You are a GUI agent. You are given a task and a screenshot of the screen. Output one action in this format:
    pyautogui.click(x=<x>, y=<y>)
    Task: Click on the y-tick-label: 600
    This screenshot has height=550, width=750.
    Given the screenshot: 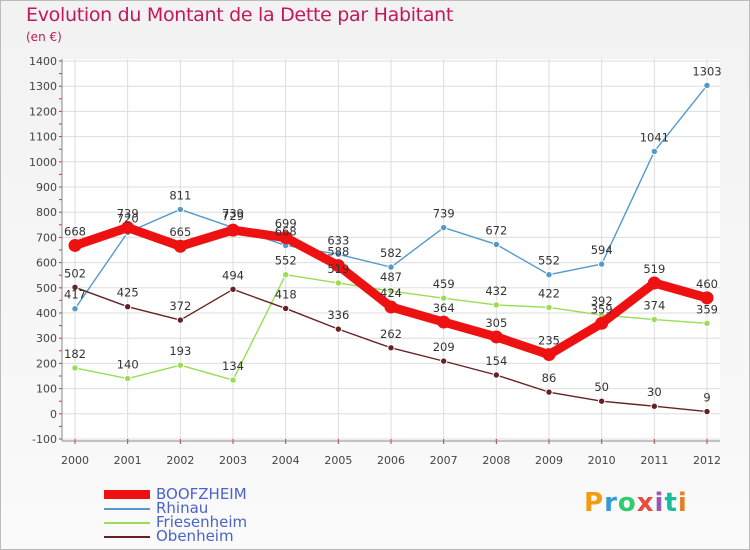 What is the action you would take?
    pyautogui.click(x=46, y=263)
    